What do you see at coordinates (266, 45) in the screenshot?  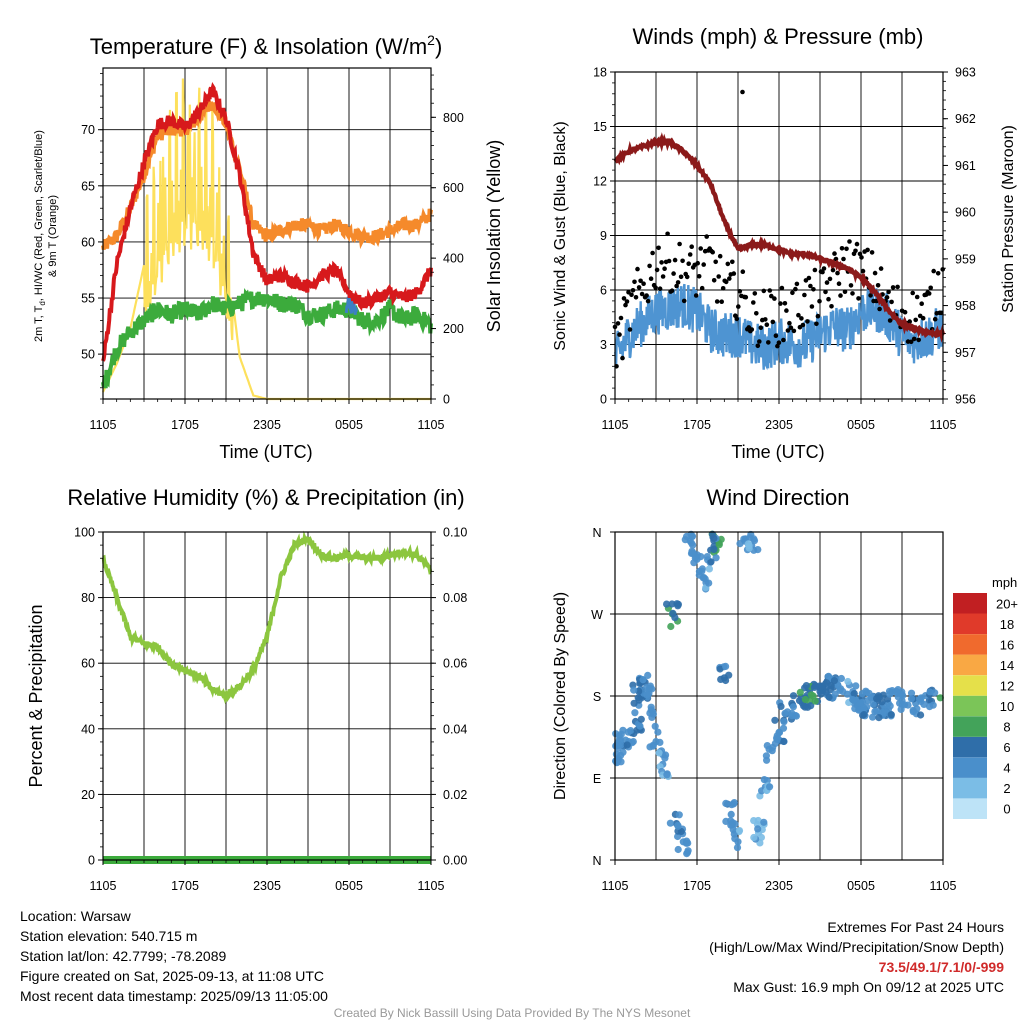 I see `temperature-panel-title: Temperature (F) & Insolation (W/m2)` at bounding box center [266, 45].